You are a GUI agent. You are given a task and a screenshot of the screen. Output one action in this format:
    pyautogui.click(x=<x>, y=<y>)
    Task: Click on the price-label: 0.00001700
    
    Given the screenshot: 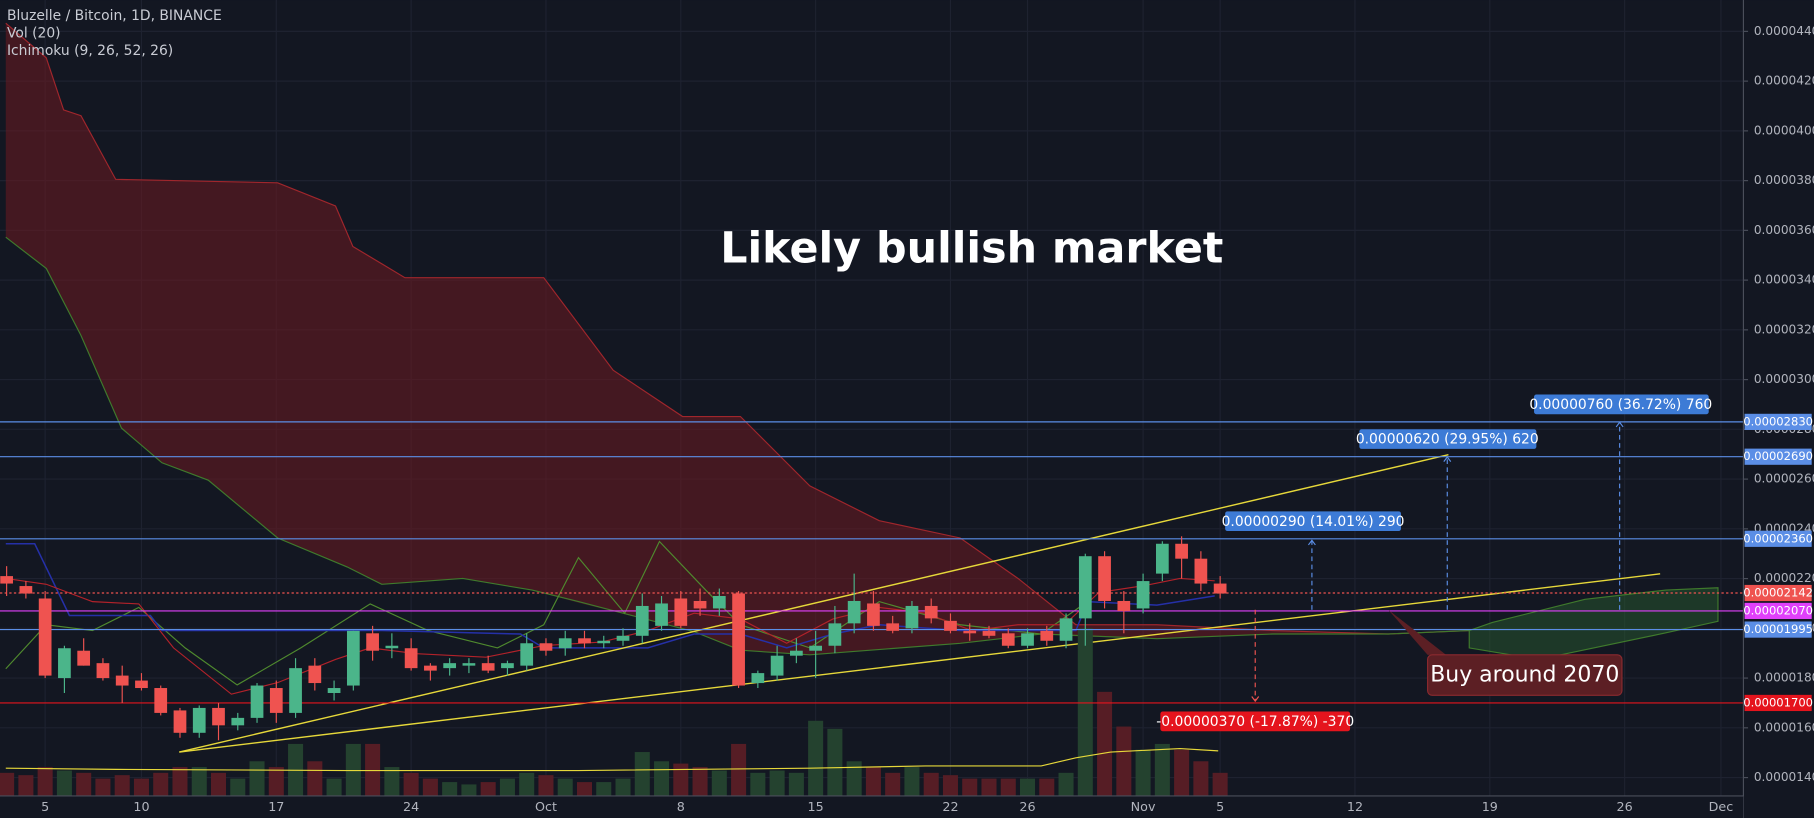 What is the action you would take?
    pyautogui.click(x=1778, y=702)
    